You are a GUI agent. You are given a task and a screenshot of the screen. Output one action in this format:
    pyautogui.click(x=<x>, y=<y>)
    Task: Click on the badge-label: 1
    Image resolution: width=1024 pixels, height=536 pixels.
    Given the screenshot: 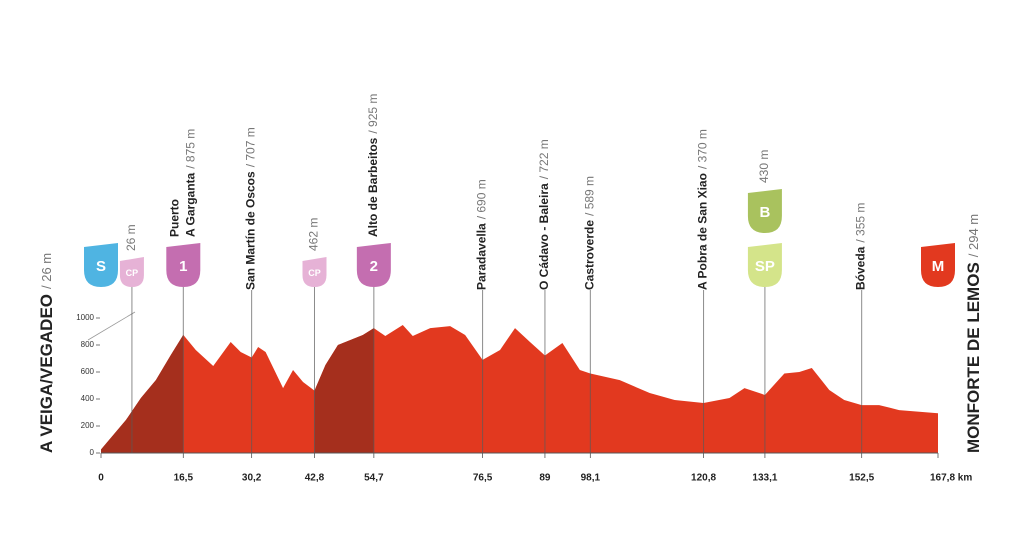 What is the action you would take?
    pyautogui.click(x=183, y=266)
    